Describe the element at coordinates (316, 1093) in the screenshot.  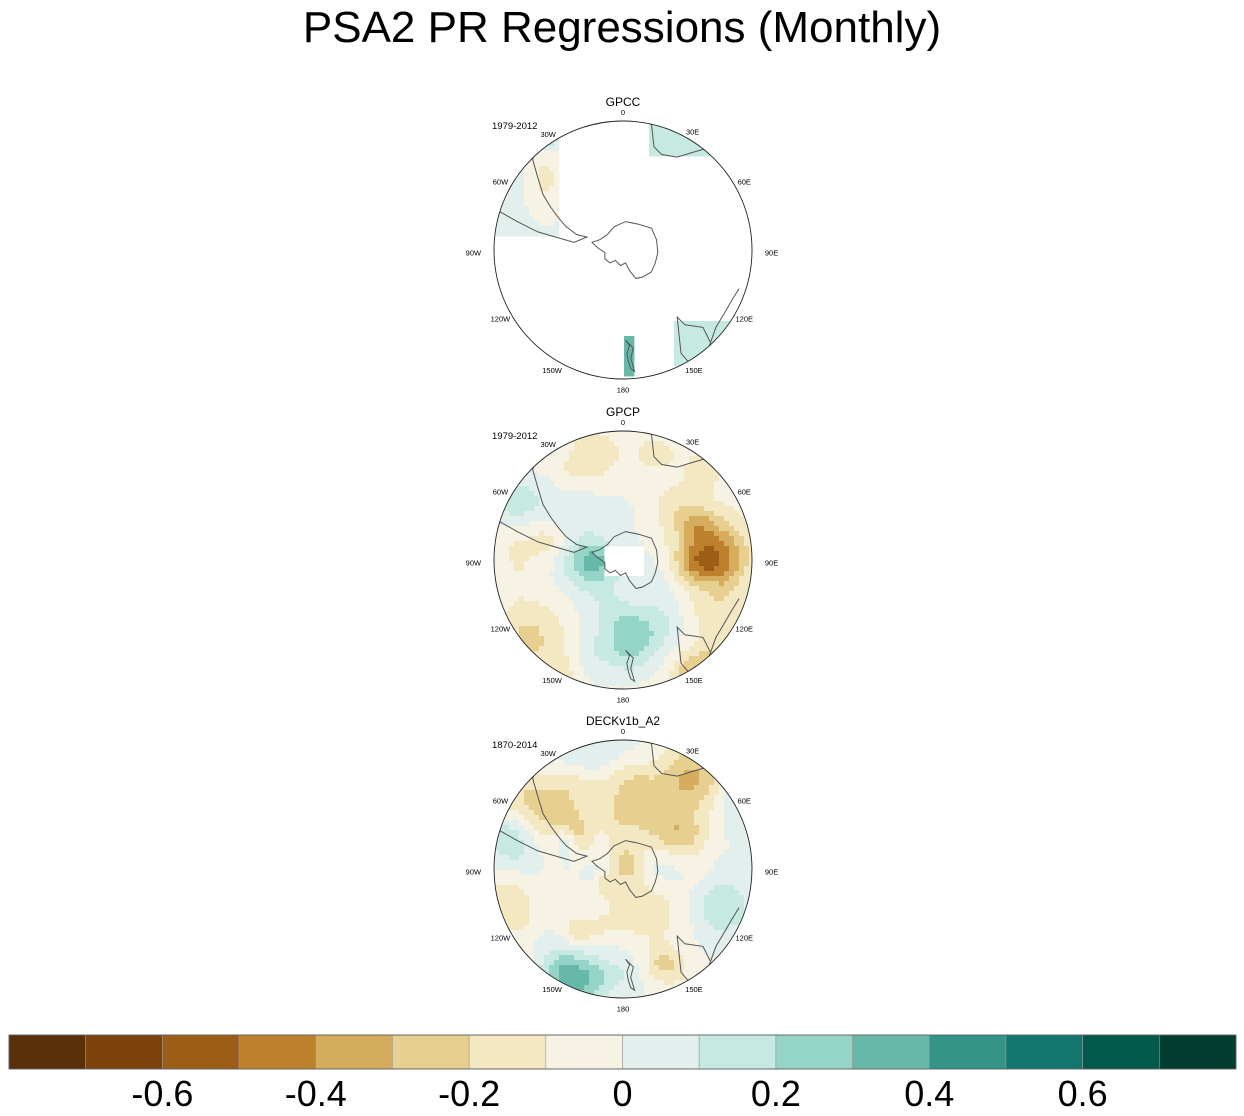
I see `colorbar-tick-label: -0.4` at that location.